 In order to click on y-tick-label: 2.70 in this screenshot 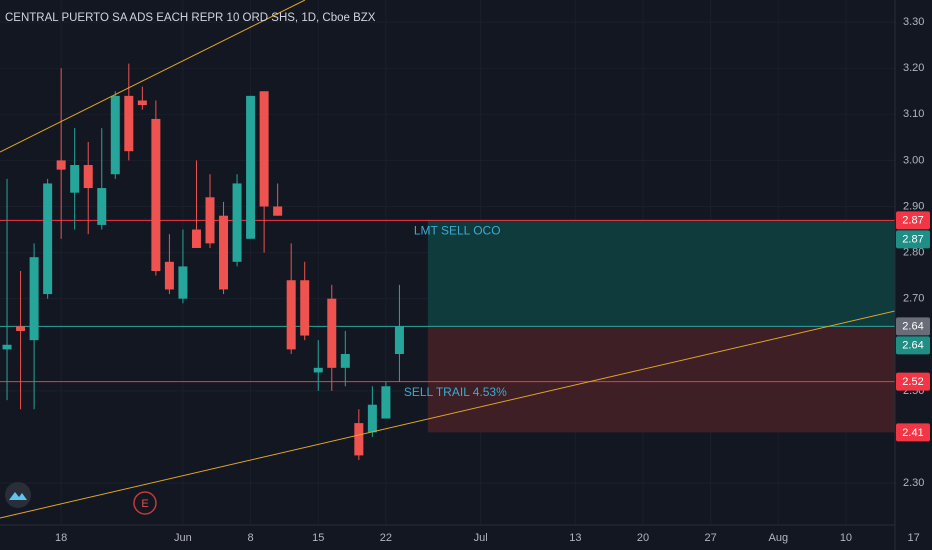, I will do `click(913, 299)`.